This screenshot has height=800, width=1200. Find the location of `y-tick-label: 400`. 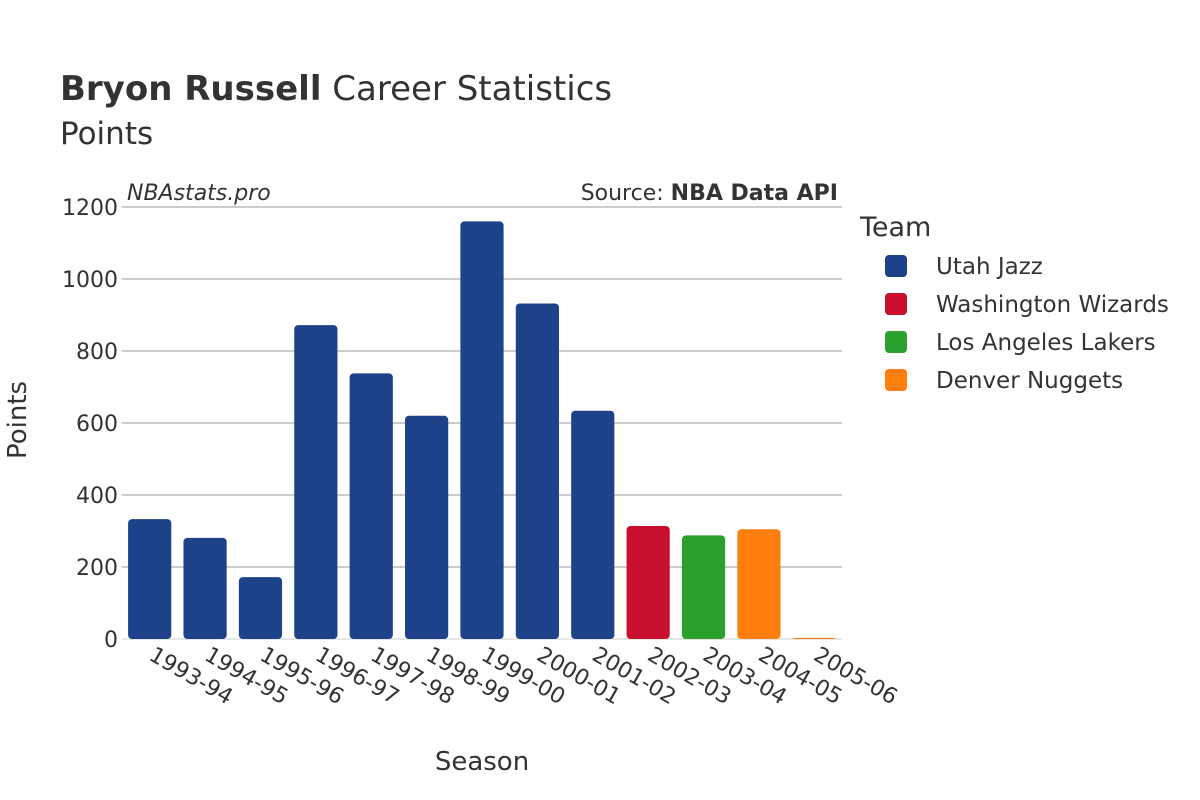

y-tick-label: 400 is located at coordinates (97, 496).